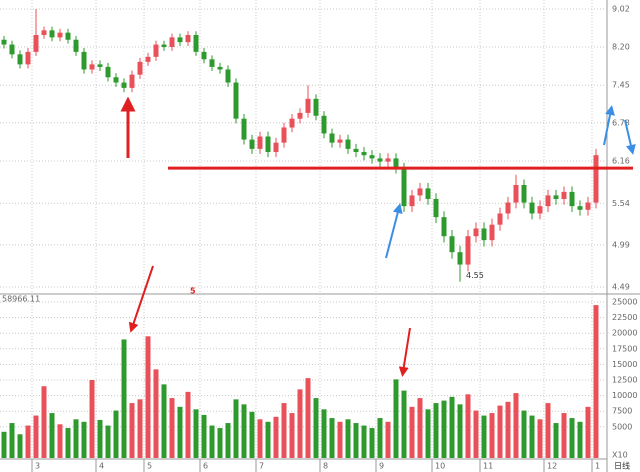 This screenshot has width=640, height=472. Describe the element at coordinates (624, 333) in the screenshot. I see `y-tick-label: 20000` at that location.